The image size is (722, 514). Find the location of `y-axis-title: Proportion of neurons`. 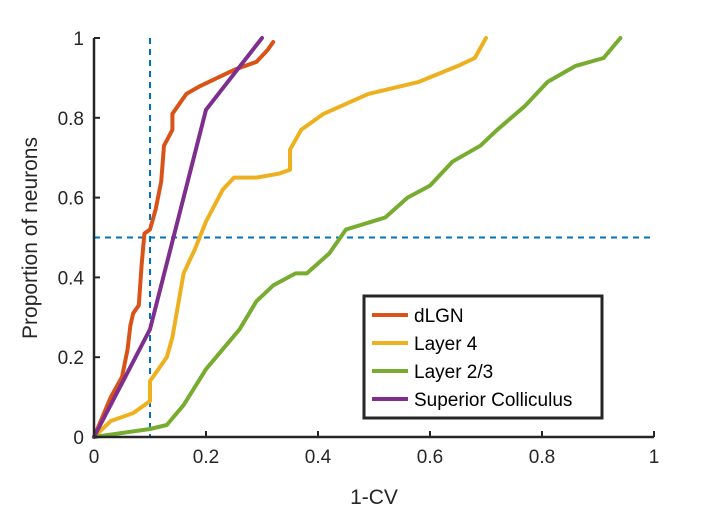

y-axis-title: Proportion of neurons is located at coordinates (30, 238).